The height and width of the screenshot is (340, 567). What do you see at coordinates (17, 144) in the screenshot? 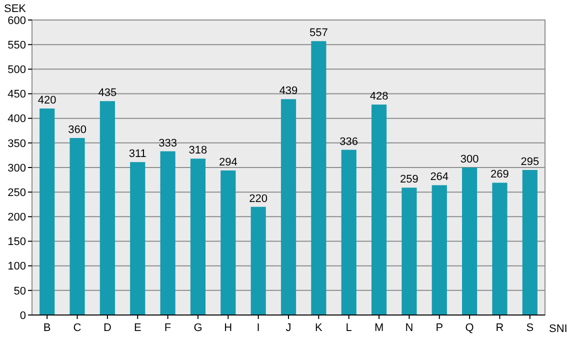
I see `y-tick-label: 350` at bounding box center [17, 144].